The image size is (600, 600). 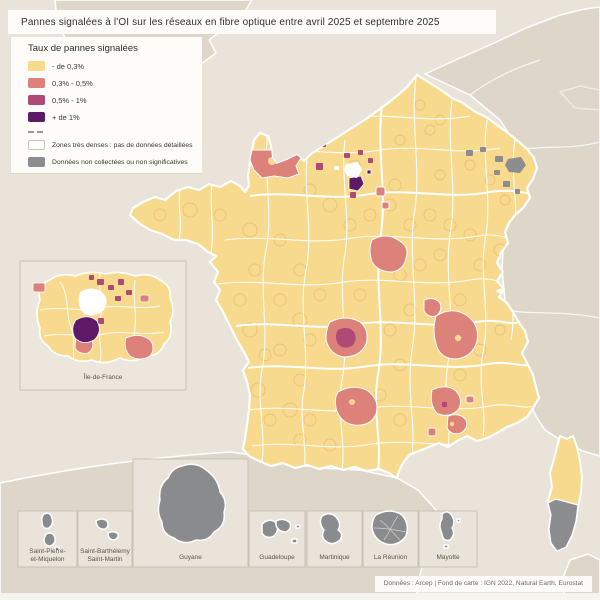 I want to click on la-reunion-commune-borders, so click(x=390, y=528).